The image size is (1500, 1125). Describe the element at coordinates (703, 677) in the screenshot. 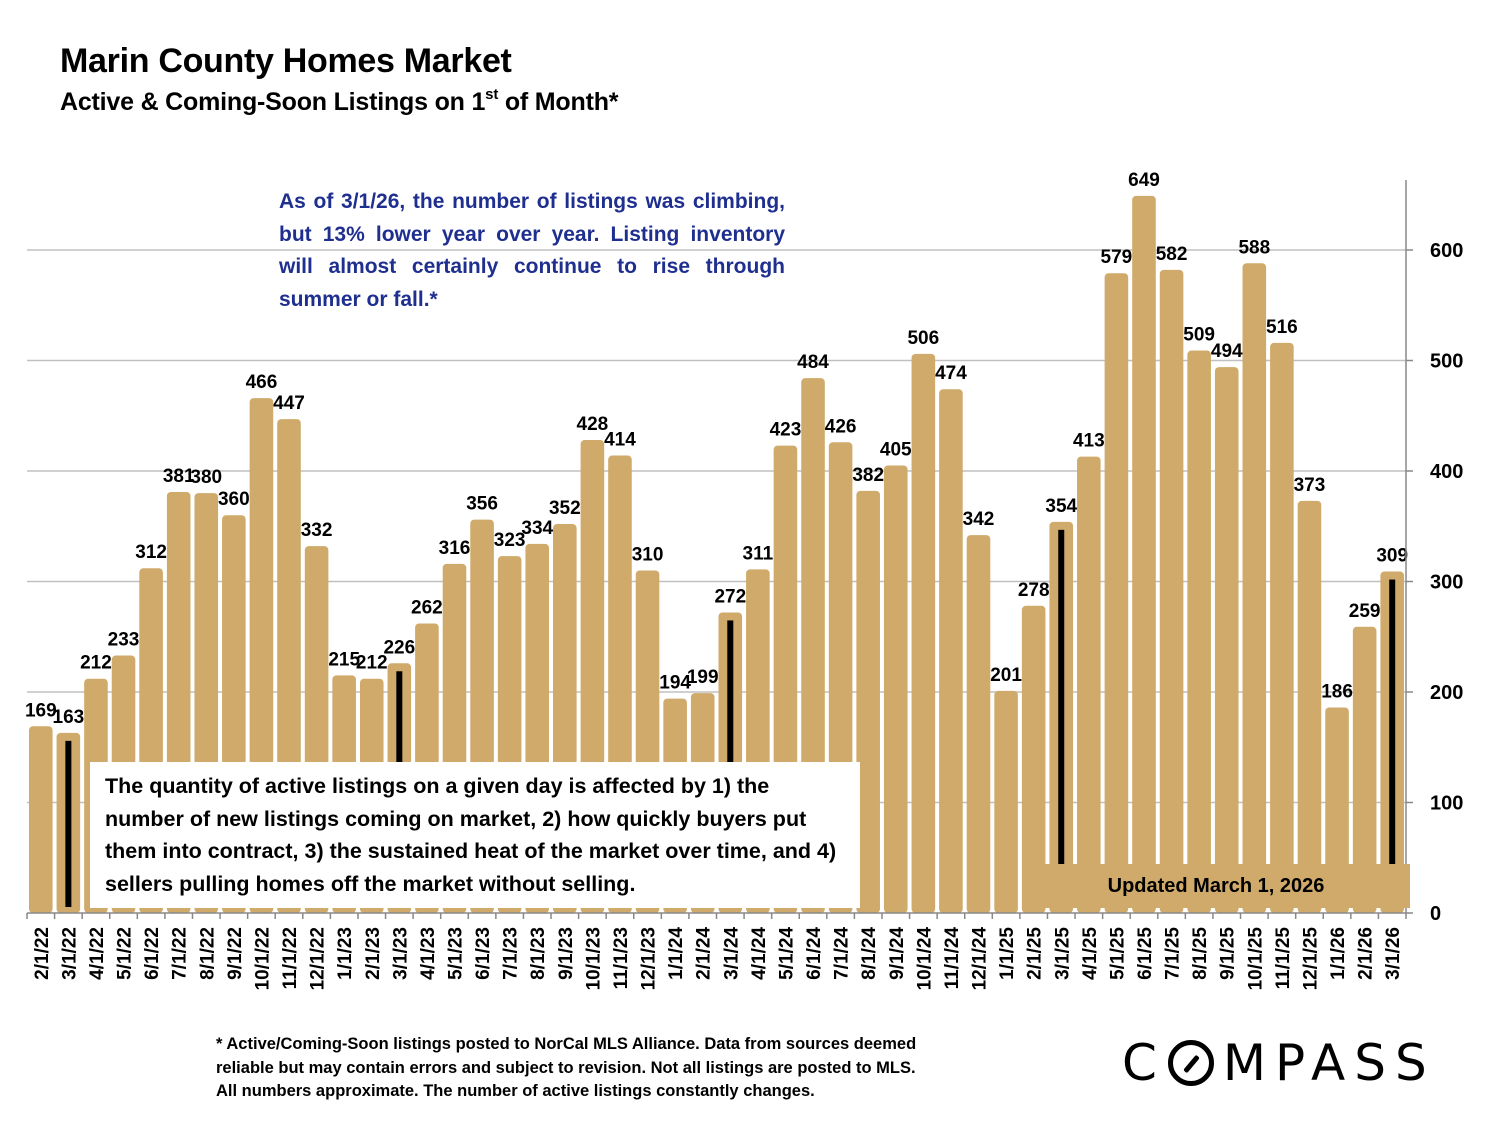

I see `data-label: 199` at that location.